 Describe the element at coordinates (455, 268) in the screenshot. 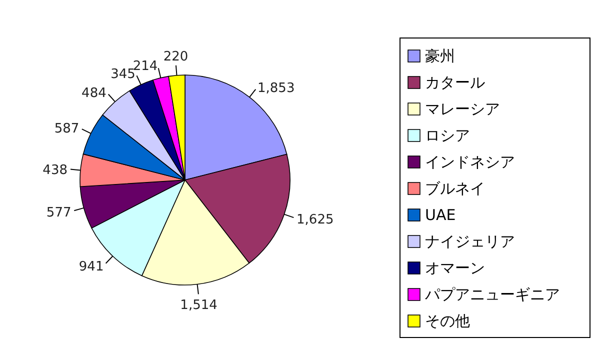

I see `legend-label: オマーン` at that location.